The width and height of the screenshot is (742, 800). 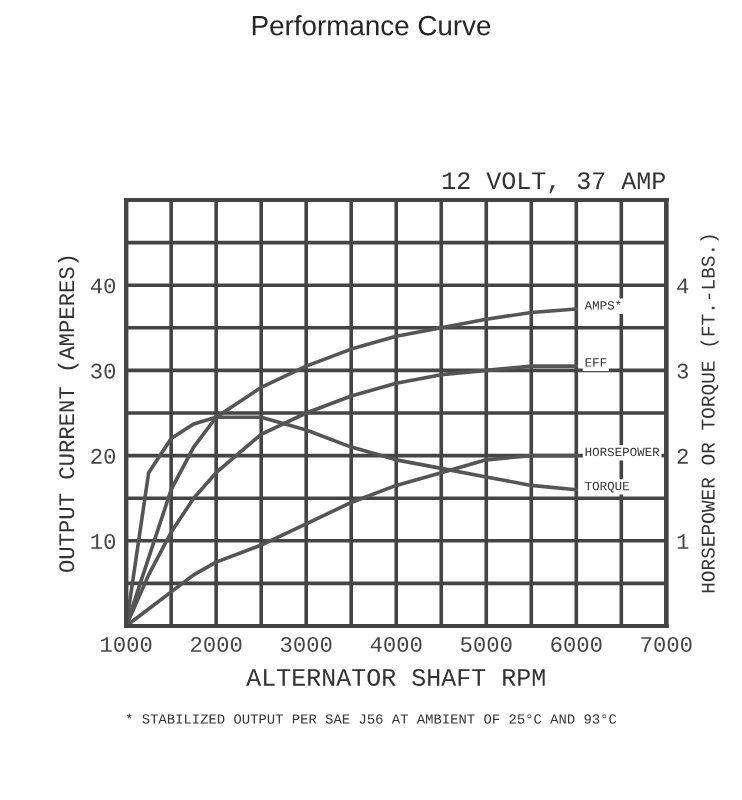 What do you see at coordinates (666, 644) in the screenshot?
I see `x-tick-label: 7000` at bounding box center [666, 644].